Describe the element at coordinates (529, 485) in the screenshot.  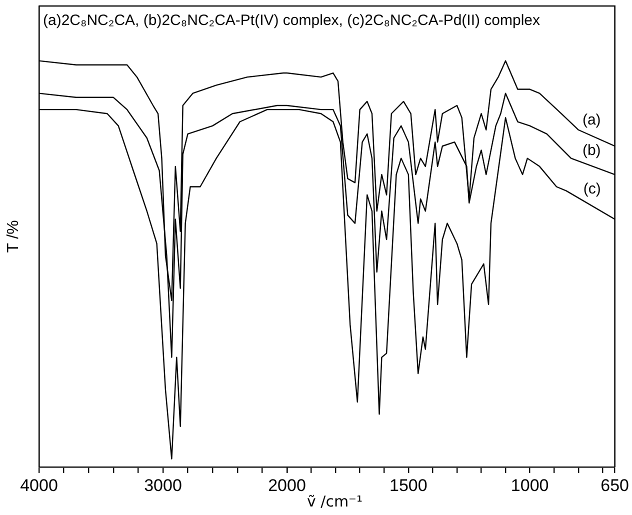
I see `x-tick-label: 1000` at that location.